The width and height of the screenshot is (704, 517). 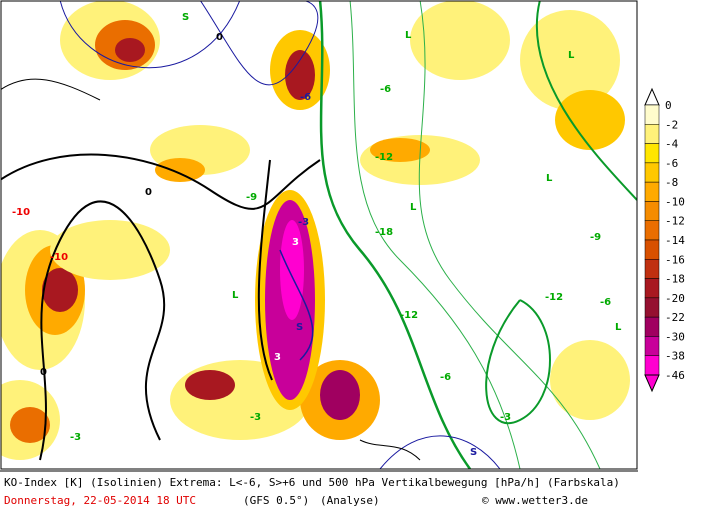 What do you see at coordinates (350, 500) in the screenshot?
I see `footer-analysis: (Analyse)` at bounding box center [350, 500].